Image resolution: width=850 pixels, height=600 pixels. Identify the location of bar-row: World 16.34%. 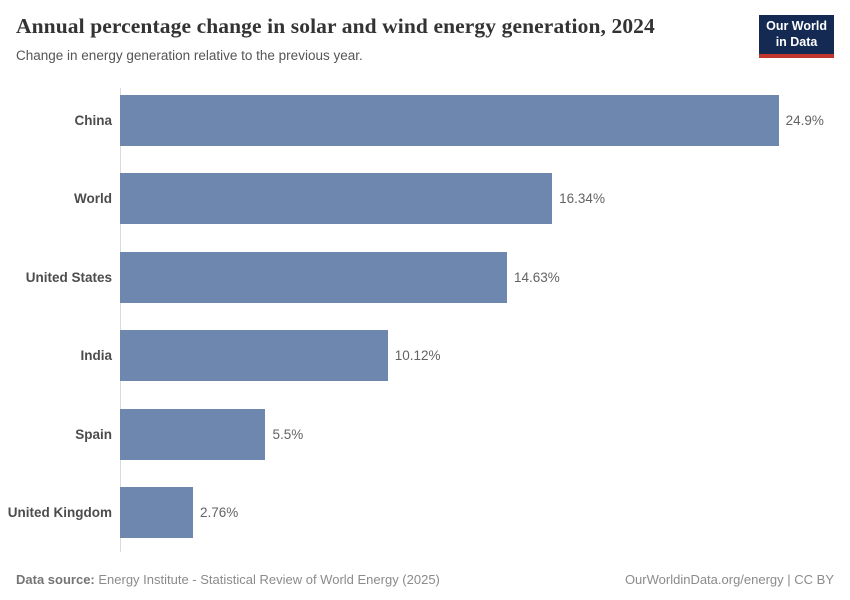
(425, 199).